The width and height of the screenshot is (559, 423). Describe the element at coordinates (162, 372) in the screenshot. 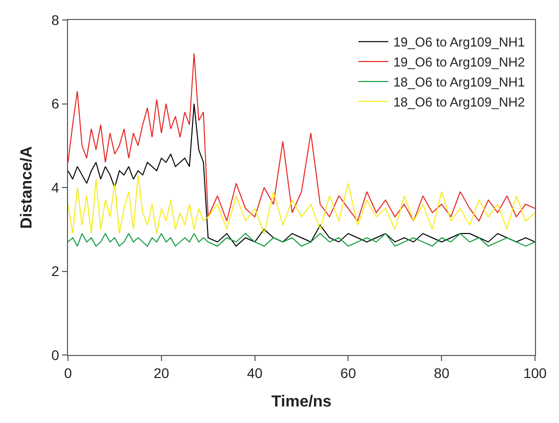

I see `x-tick-label: 20` at that location.